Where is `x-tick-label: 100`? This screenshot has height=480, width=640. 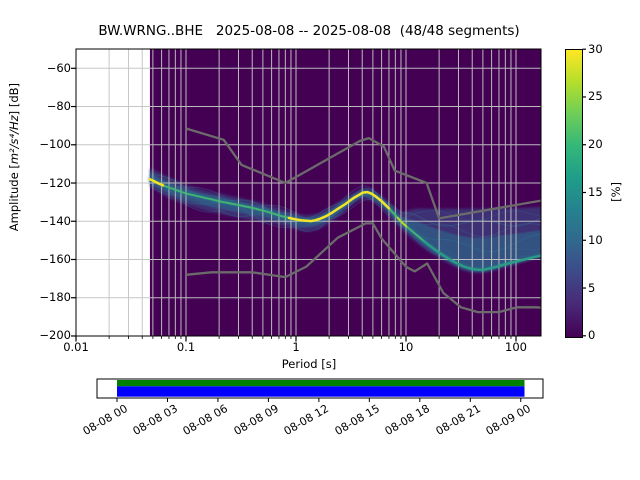 x-tick-label: 100 is located at coordinates (516, 347).